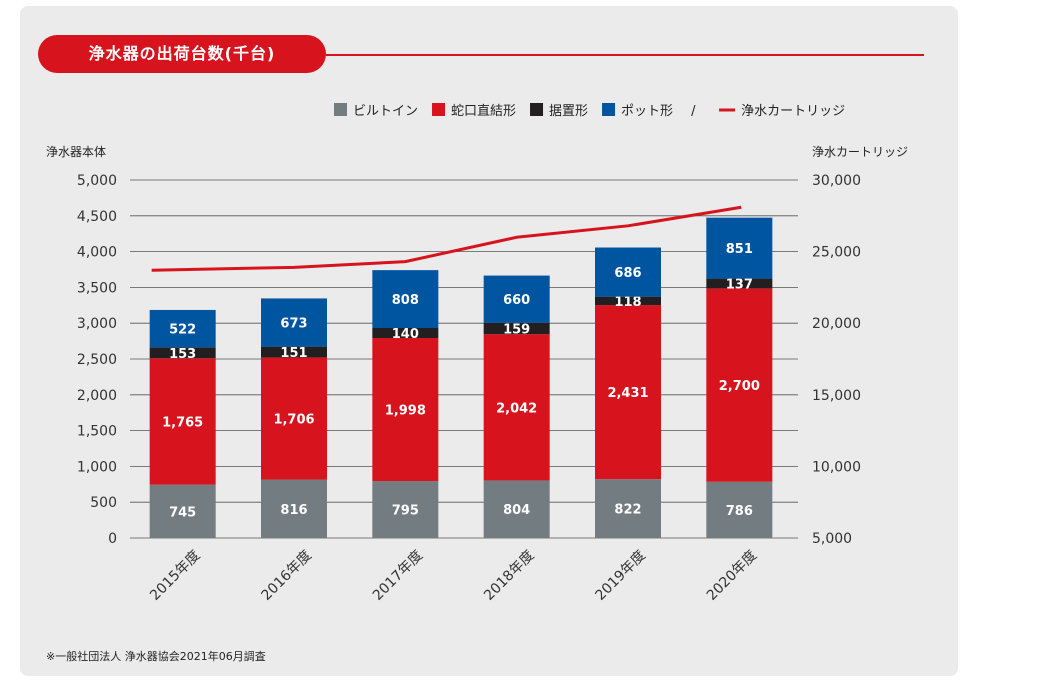 This screenshot has width=1042, height=684. I want to click on data-label: 808, so click(405, 300).